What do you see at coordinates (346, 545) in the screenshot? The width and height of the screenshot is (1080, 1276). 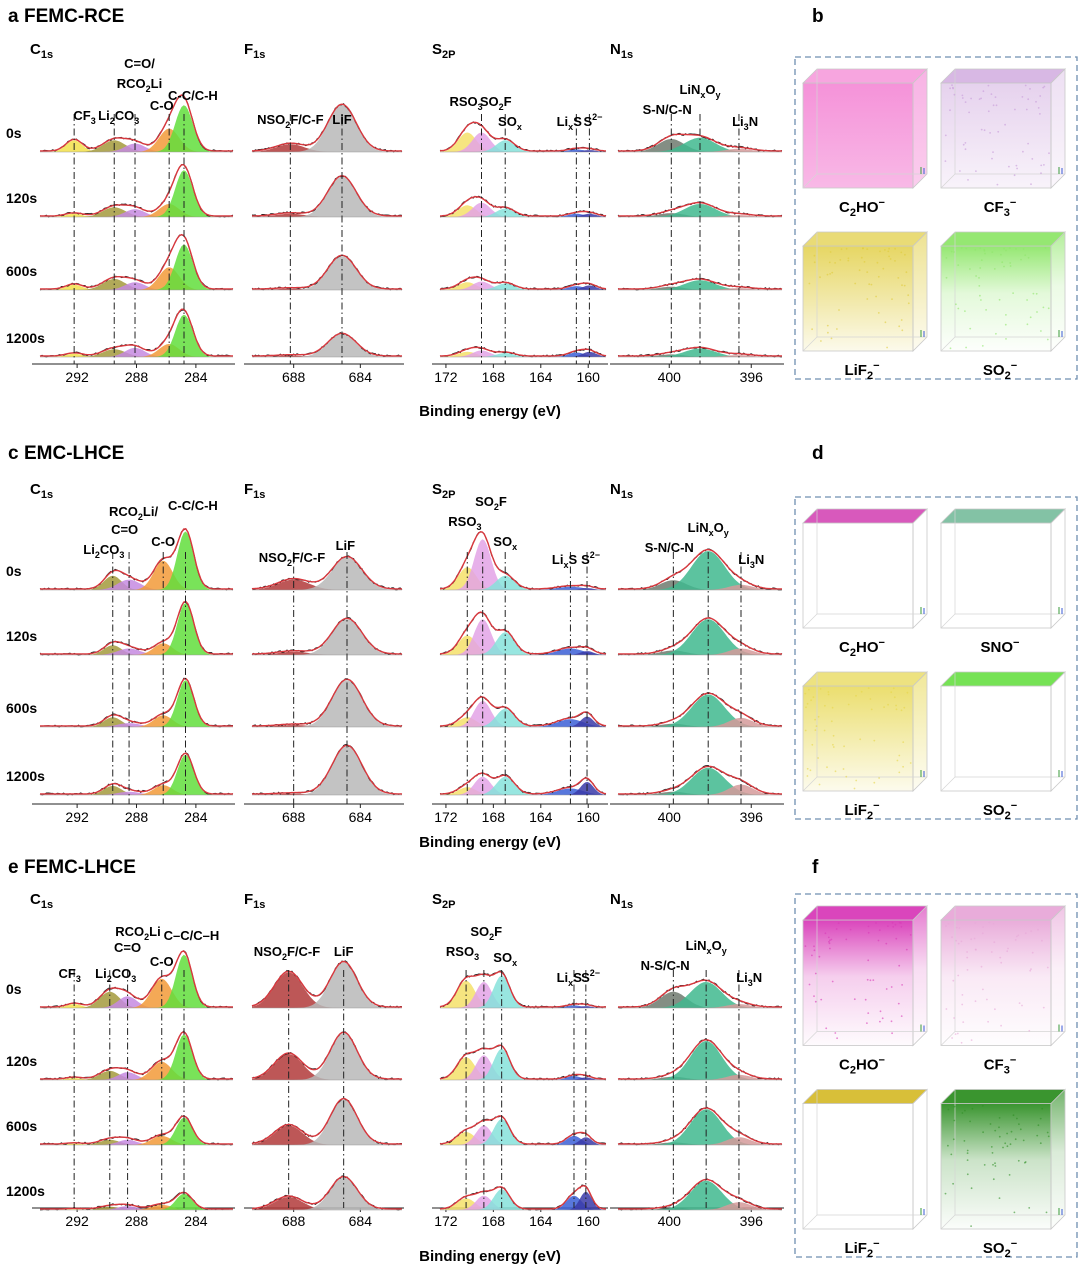 I see `label-part: LiF` at bounding box center [346, 545].